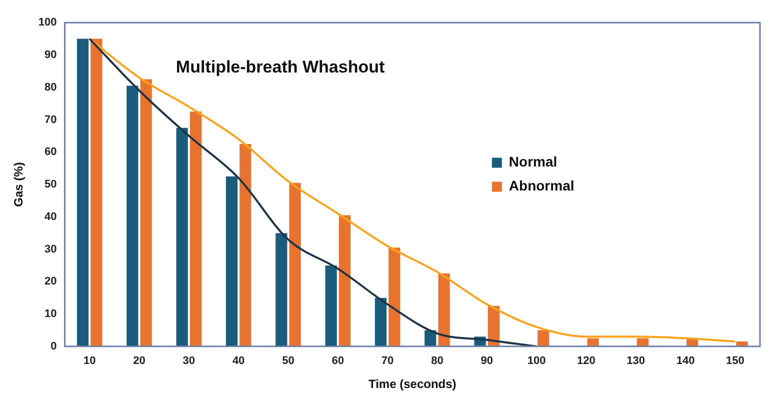  I want to click on x-axis-title: Time (seconds), so click(412, 384).